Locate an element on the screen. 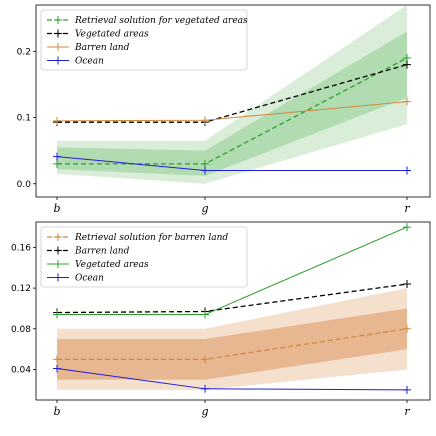 The image size is (436, 436). legend-entry: Retrieval solution for barren land is located at coordinates (137, 238).